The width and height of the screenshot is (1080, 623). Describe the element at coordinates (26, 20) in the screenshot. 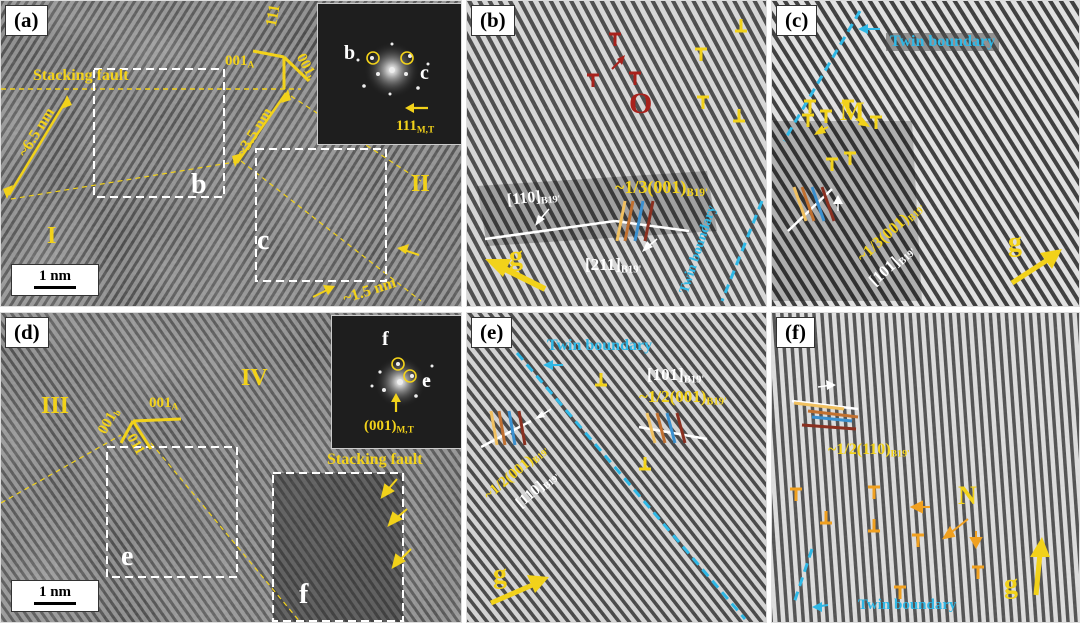

I see `panel-label: (a)` at that location.